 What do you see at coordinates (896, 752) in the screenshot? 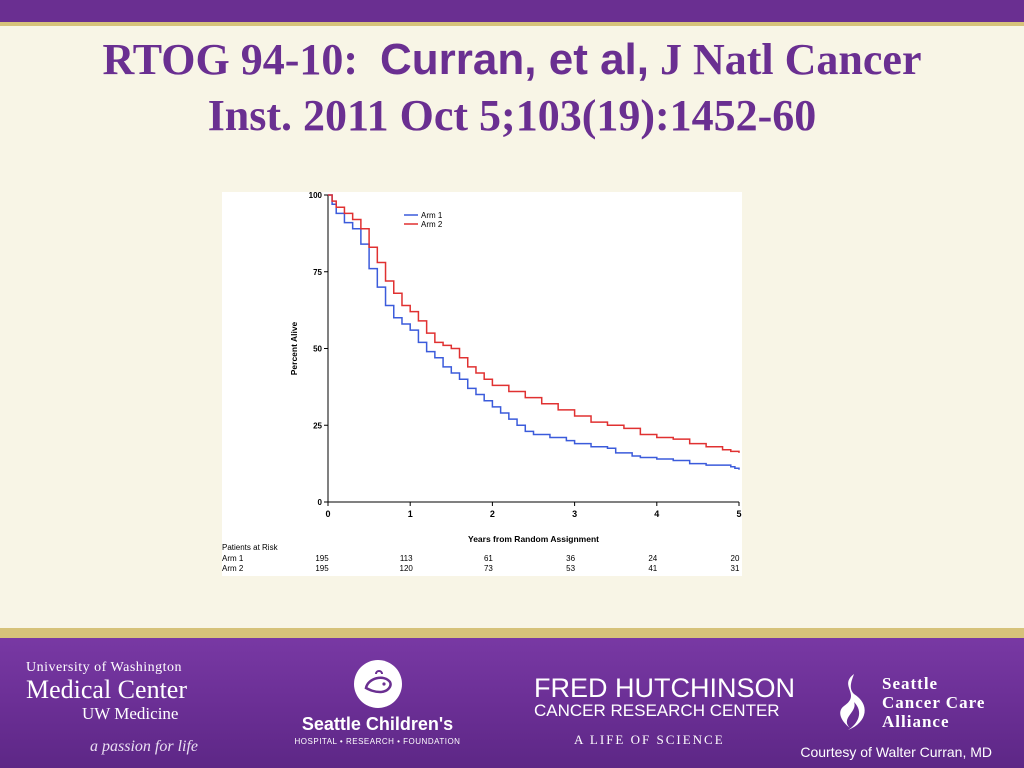
I see `courtesy-credit: Courtesy of Walter Curran, MD` at bounding box center [896, 752].